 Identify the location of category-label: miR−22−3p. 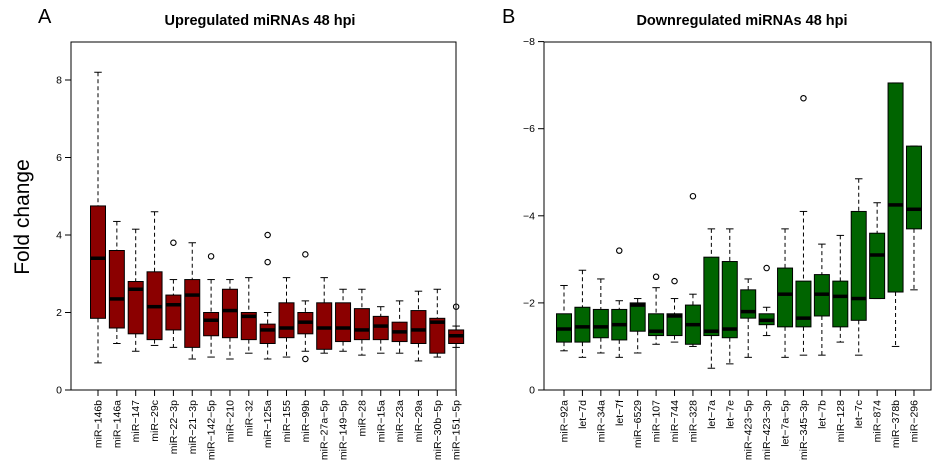
(174, 427).